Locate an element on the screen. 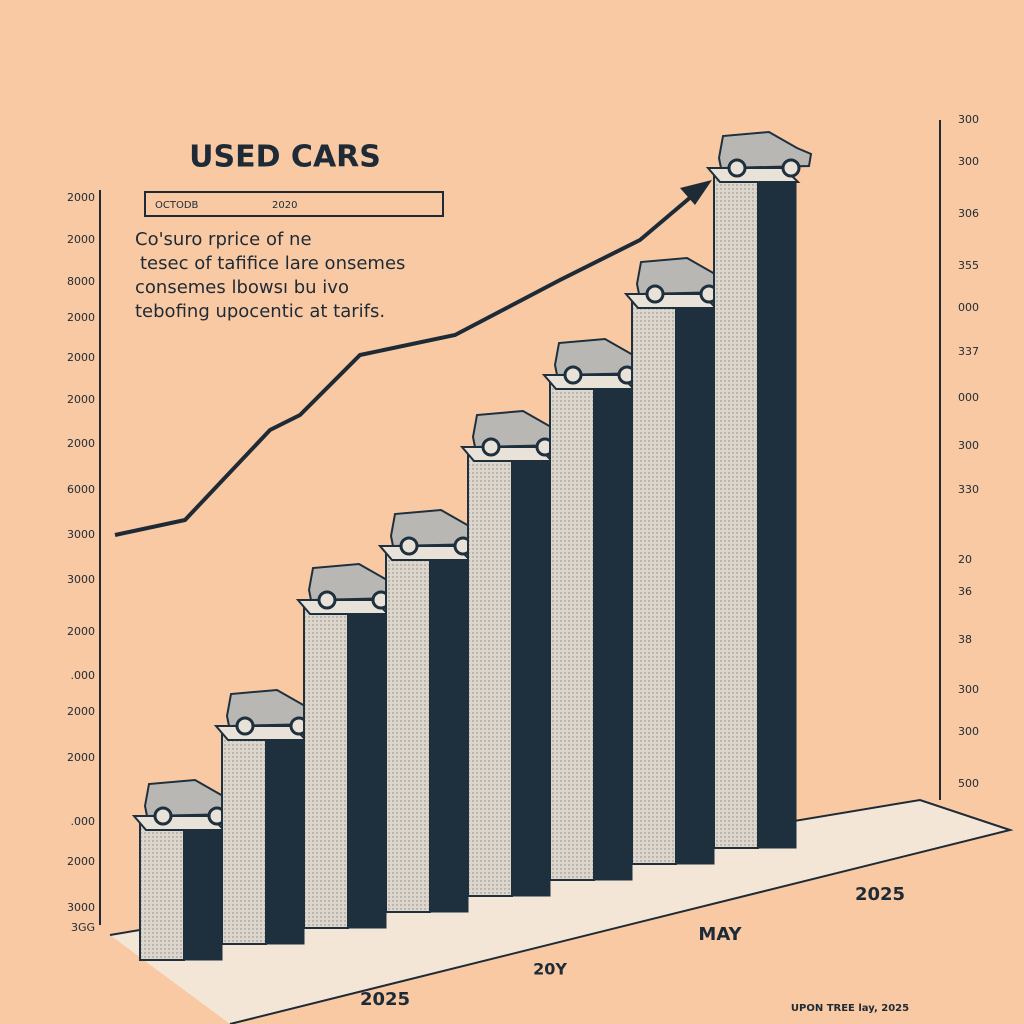  right-axis-label: 306 is located at coordinates (968, 213).